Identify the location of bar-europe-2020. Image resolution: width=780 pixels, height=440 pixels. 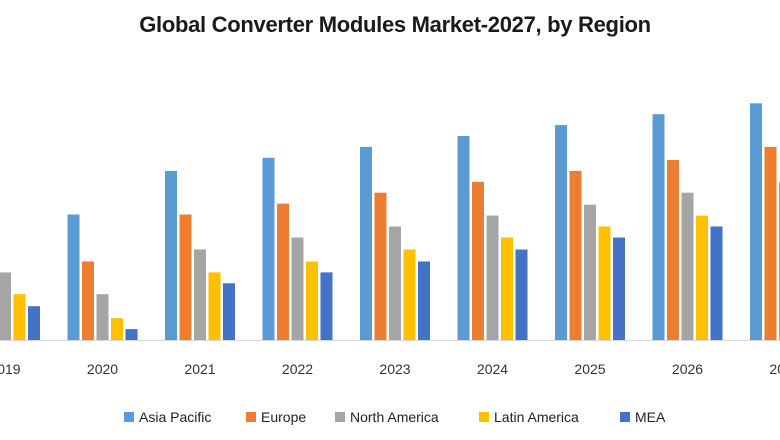
(88, 300).